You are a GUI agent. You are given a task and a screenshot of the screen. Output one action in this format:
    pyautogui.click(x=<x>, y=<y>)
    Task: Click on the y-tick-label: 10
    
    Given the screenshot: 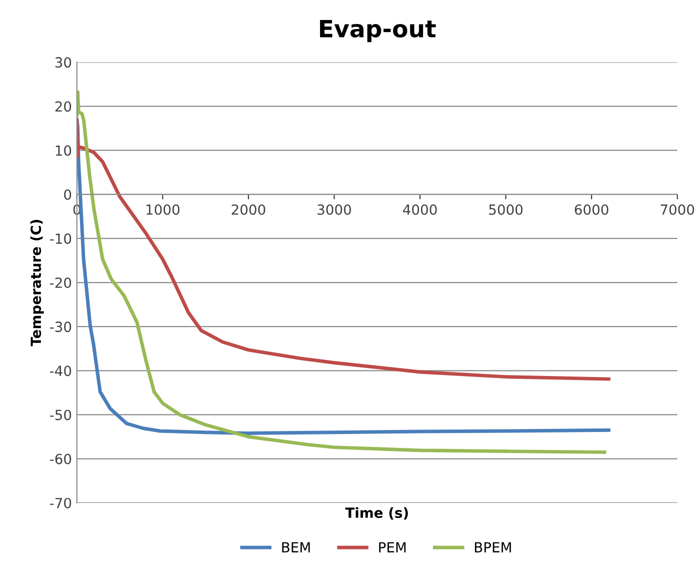 What is the action you would take?
    pyautogui.click(x=64, y=150)
    